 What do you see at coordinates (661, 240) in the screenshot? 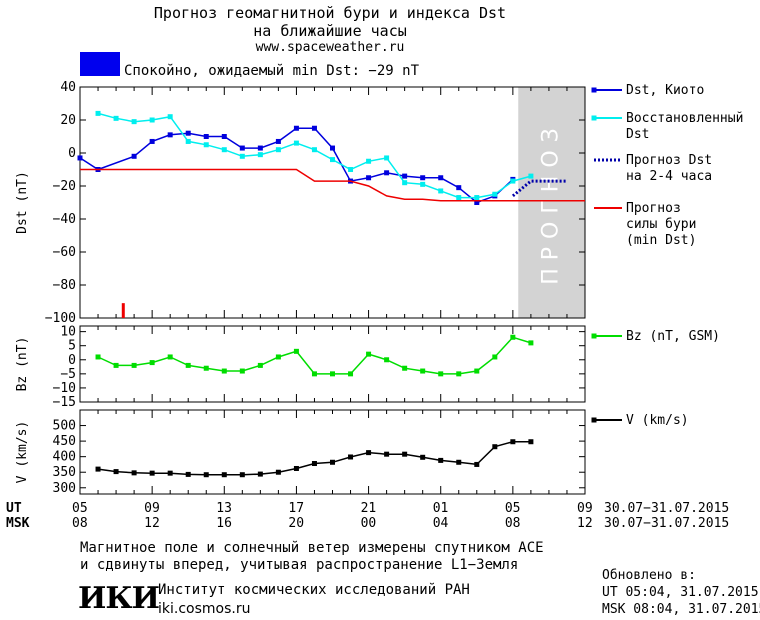
I see `legend-label: (min Dst)` at bounding box center [661, 240].